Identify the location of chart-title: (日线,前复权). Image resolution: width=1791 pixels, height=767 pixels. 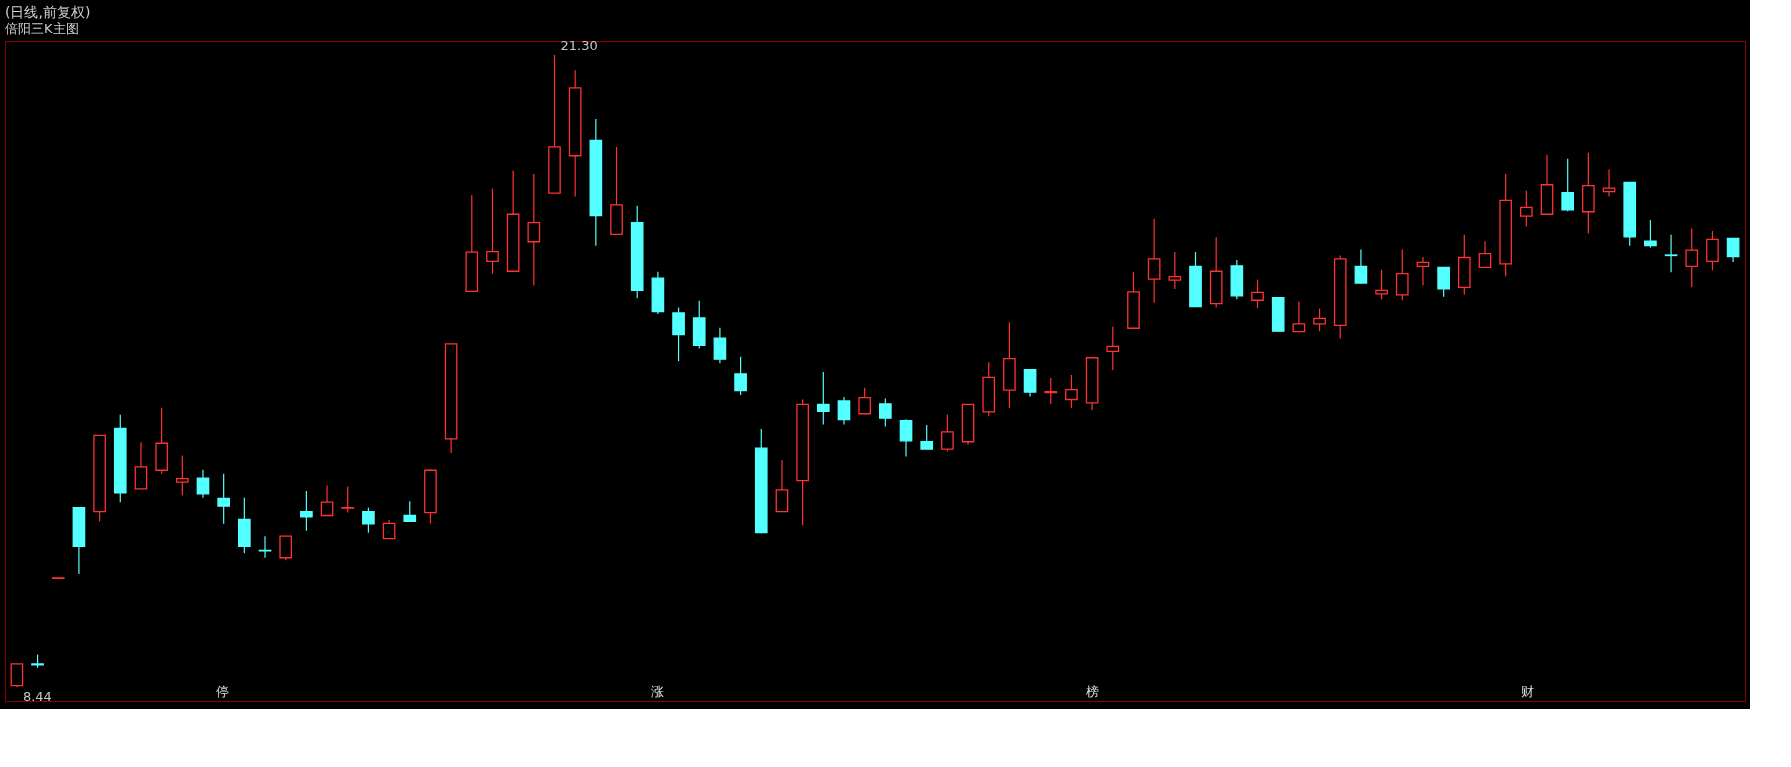
(48, 12).